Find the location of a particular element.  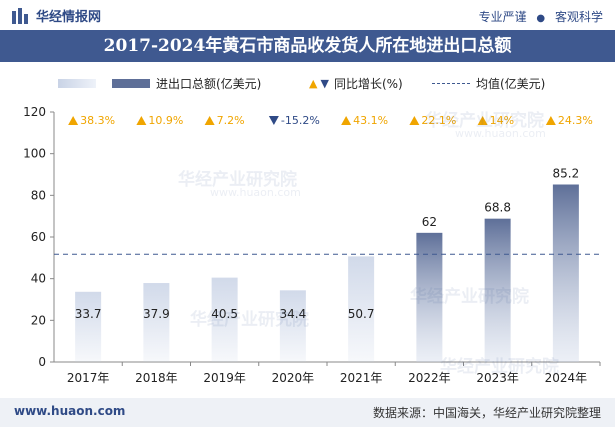

brand-name: 华经情报网 is located at coordinates (69, 17).